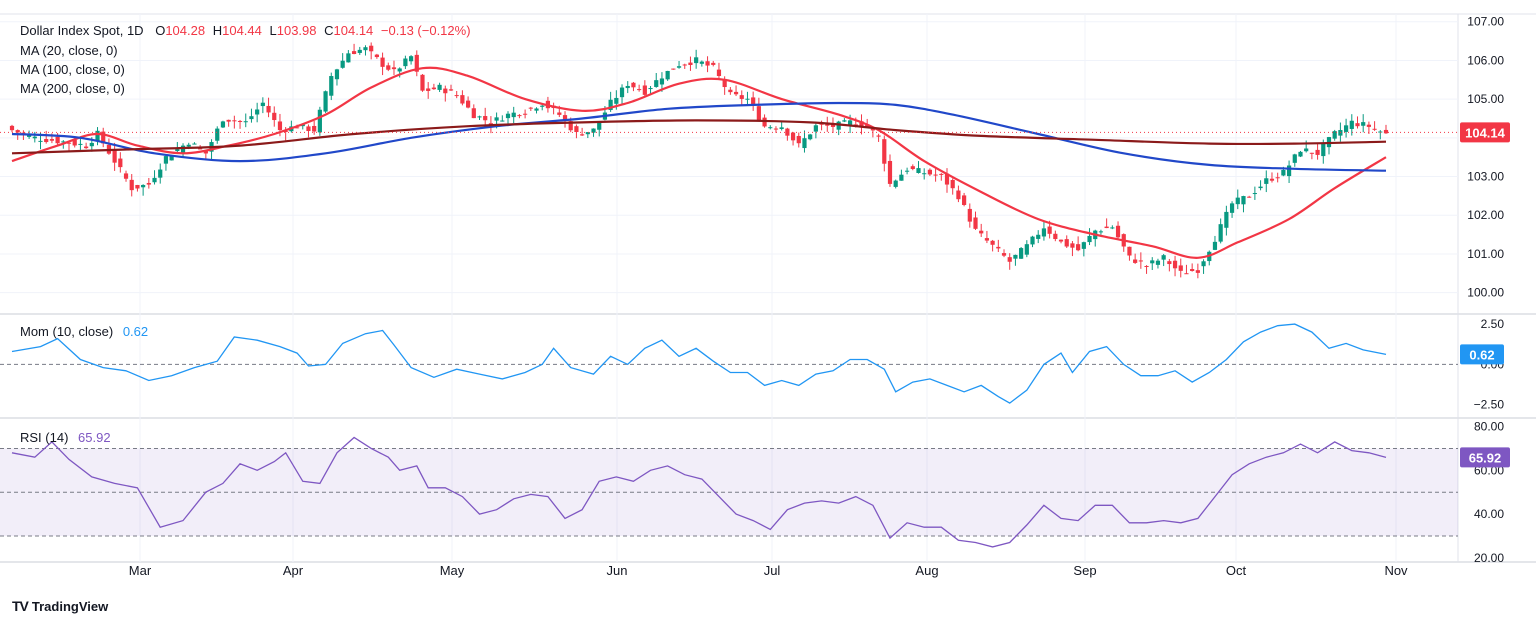 This screenshot has width=1536, height=632. What do you see at coordinates (72, 88) in the screenshot?
I see `ma200-legend: MA (200, close, 0)` at bounding box center [72, 88].